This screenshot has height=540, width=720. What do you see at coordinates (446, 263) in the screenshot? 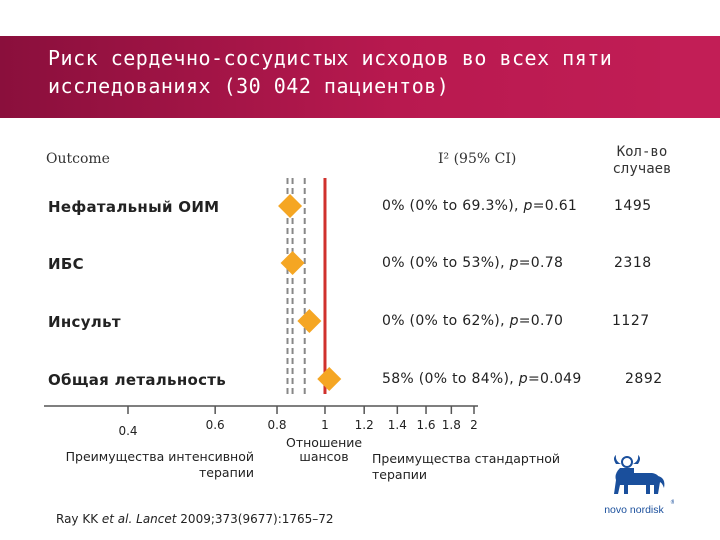
I see `i2-text: 0% (0% to 53%),` at bounding box center [446, 263].